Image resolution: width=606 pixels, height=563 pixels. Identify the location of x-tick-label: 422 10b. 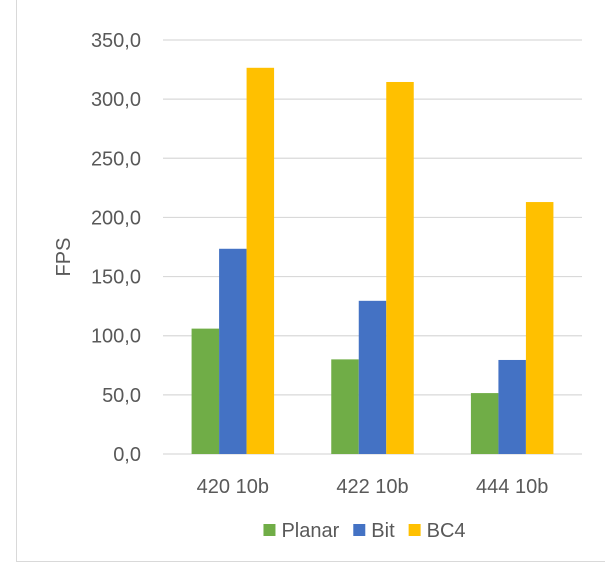
(372, 487).